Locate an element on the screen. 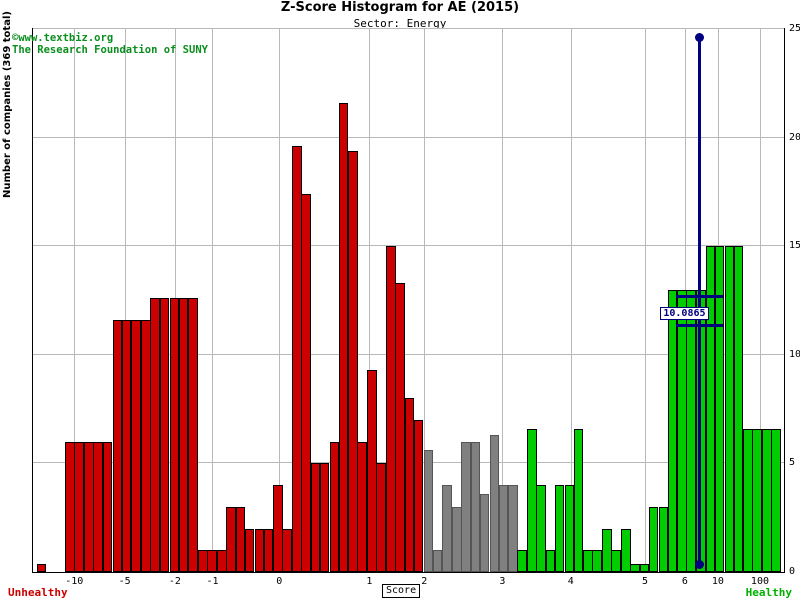 The image size is (800, 600). chart-subtitle: Sector: Energy is located at coordinates (400, 23).